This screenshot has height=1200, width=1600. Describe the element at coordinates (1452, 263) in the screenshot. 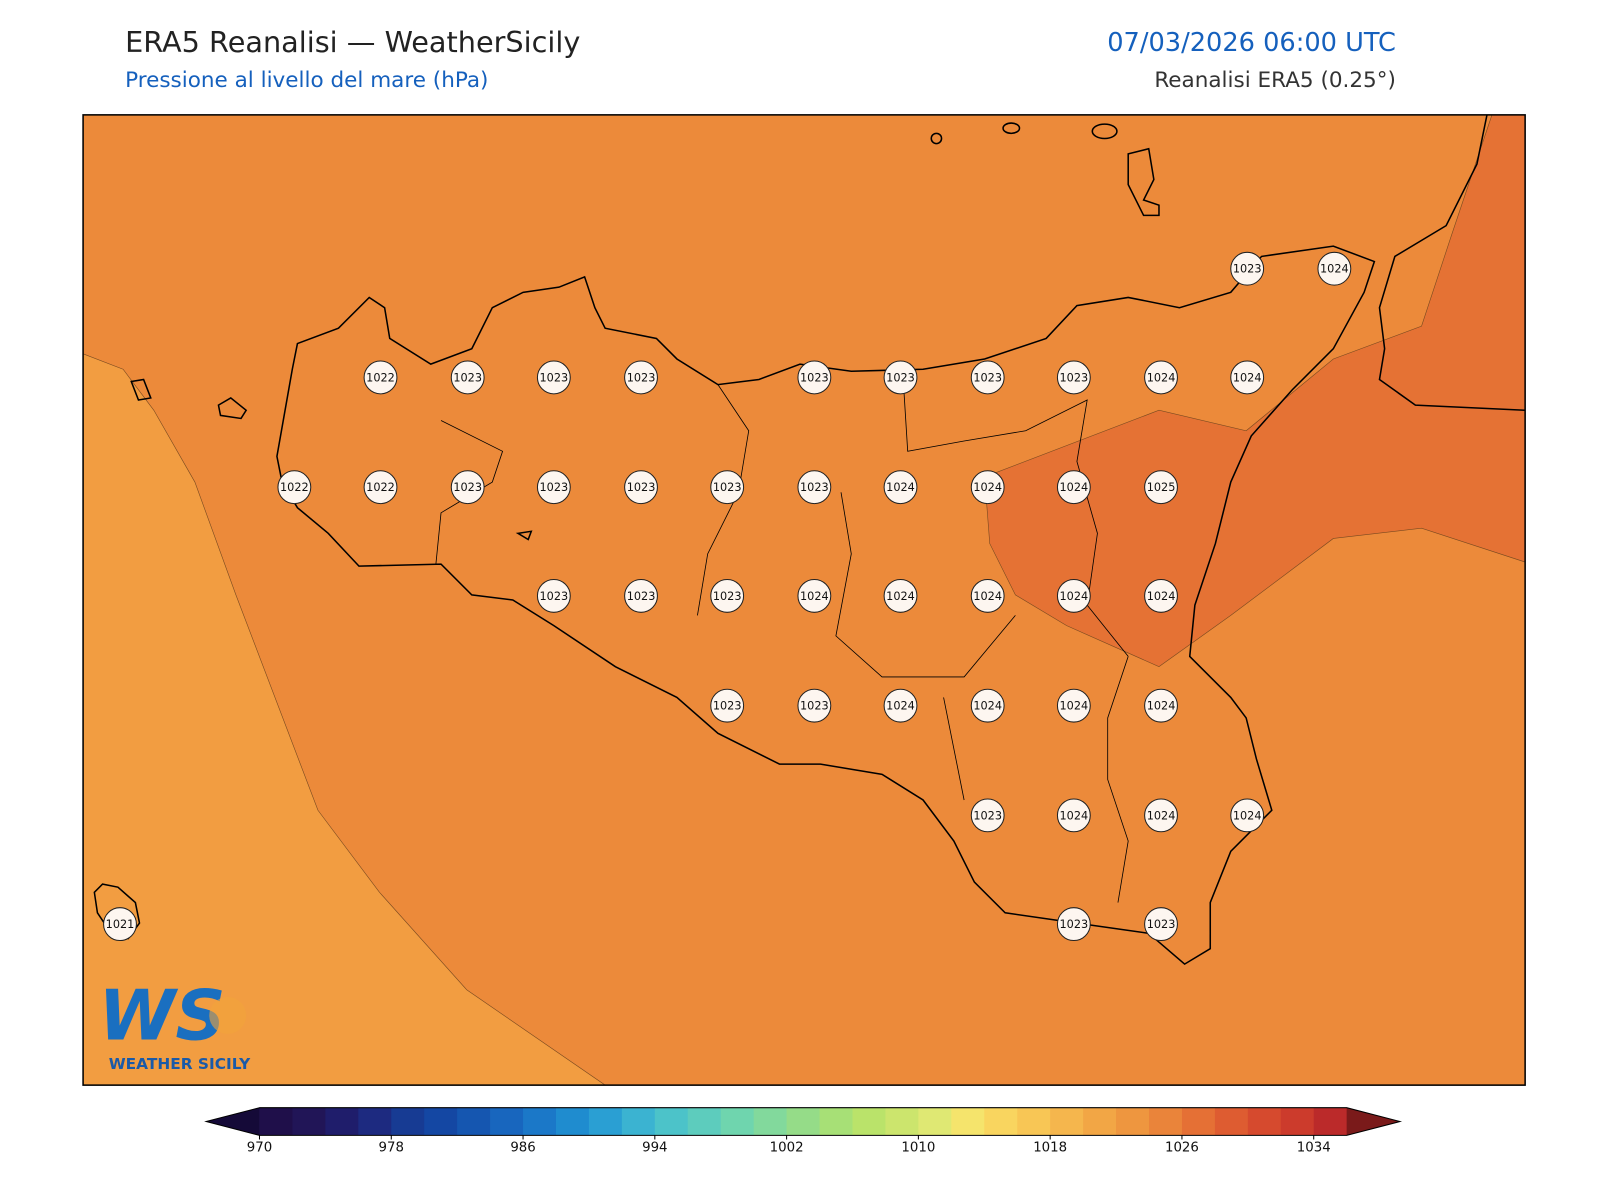

I see `calabria` at that location.